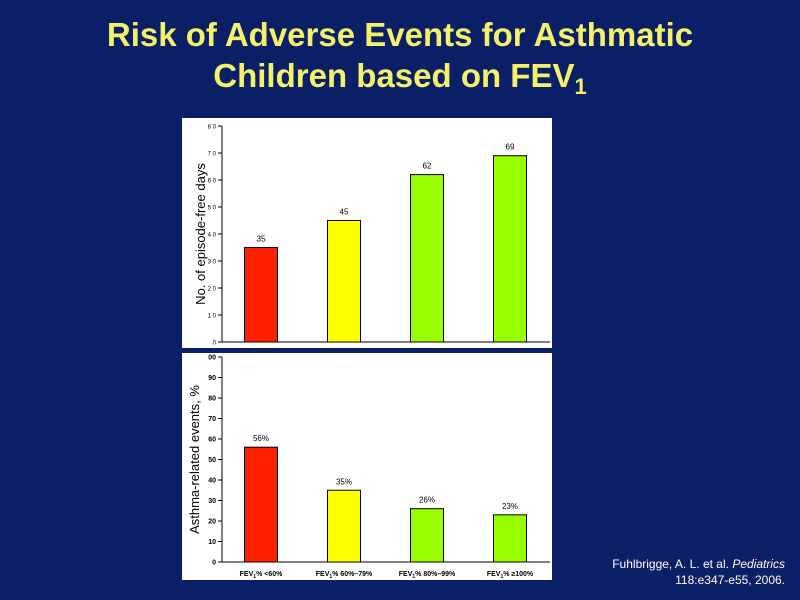 The height and width of the screenshot is (600, 800). I want to click on x-category-label: FEV1% ≥100%, so click(510, 575).